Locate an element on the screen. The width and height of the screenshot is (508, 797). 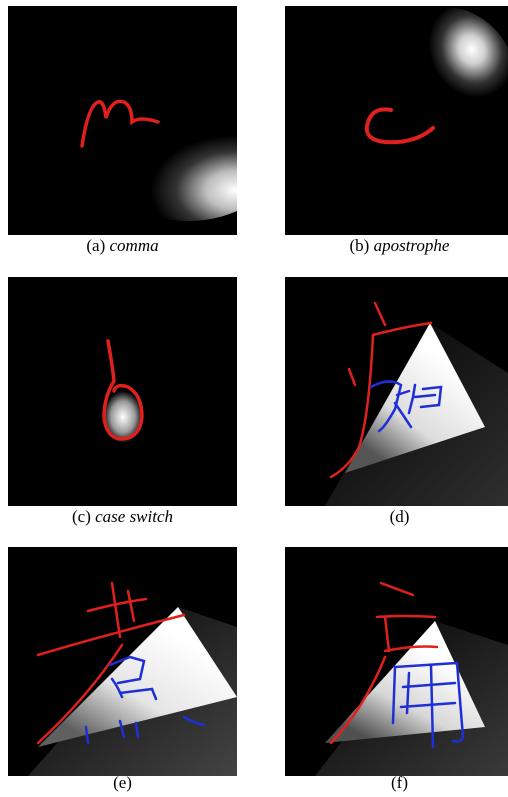
caption-f: (f) is located at coordinates (396, 783).